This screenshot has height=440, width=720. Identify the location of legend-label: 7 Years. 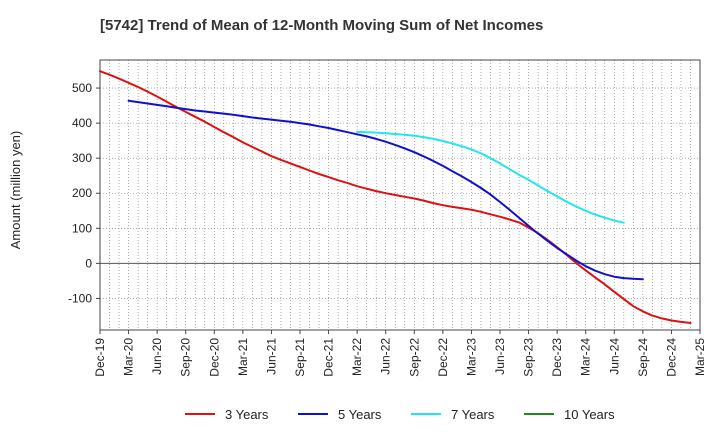
(473, 414).